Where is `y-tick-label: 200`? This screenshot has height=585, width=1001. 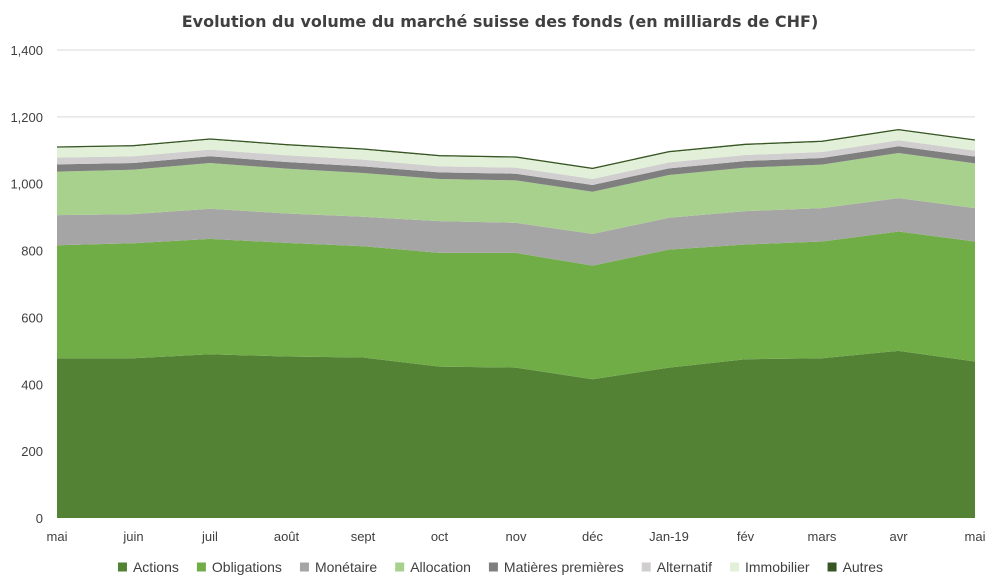
y-tick-label: 200 is located at coordinates (32, 451).